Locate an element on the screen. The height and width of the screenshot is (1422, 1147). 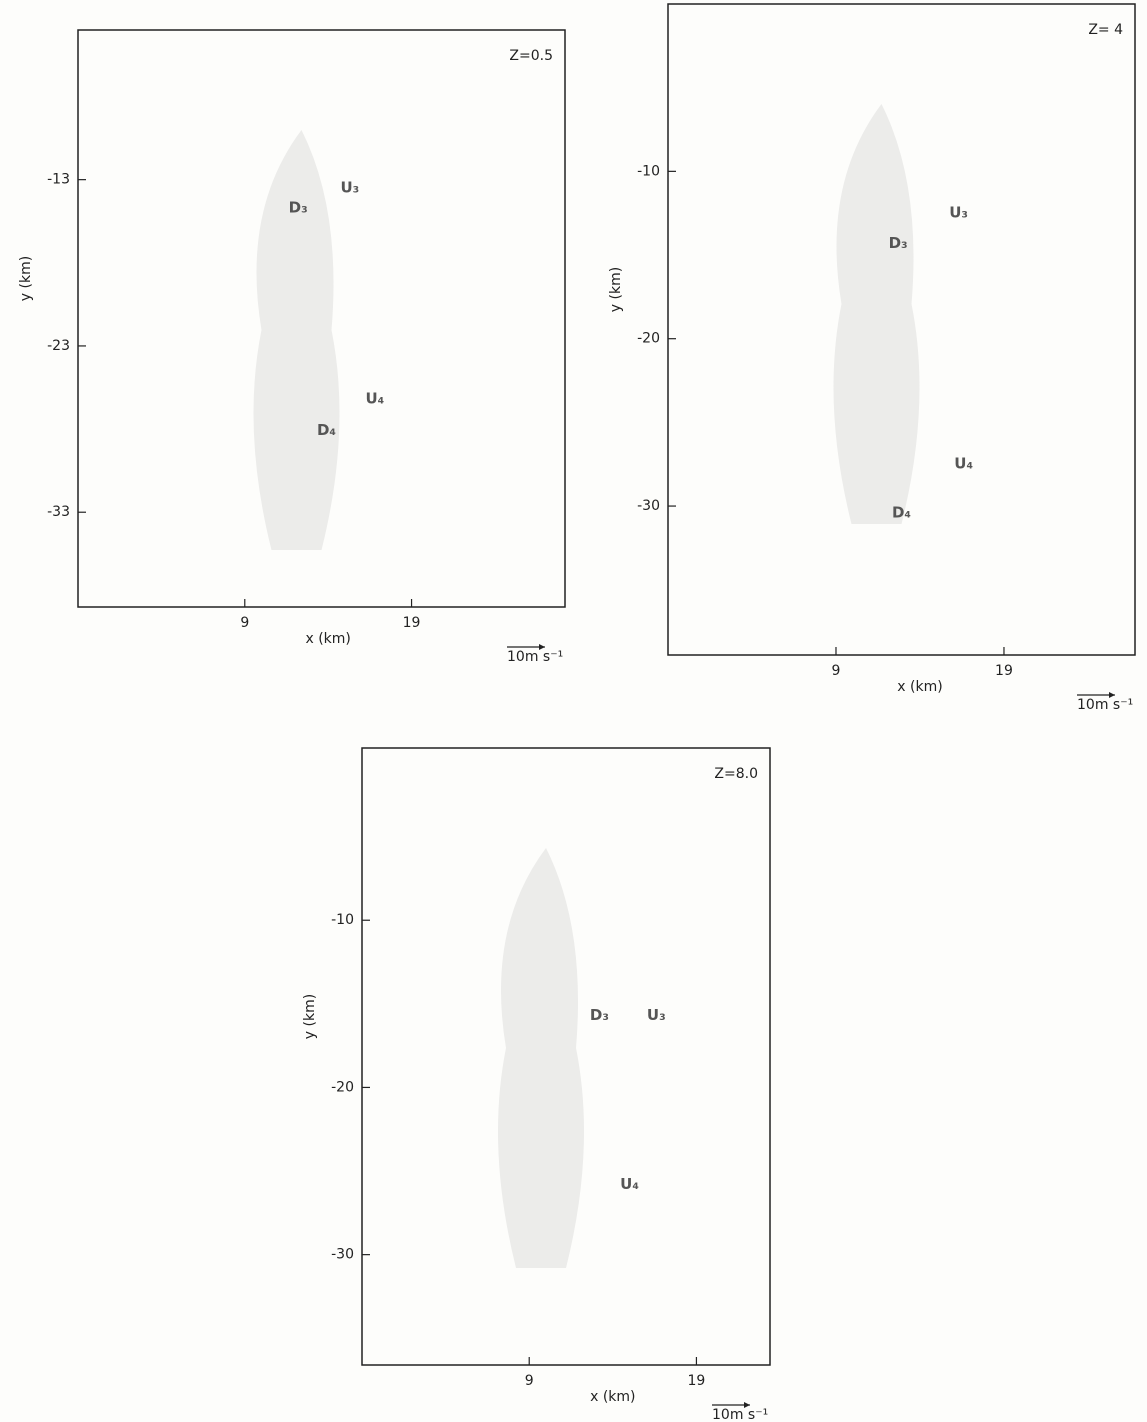
panel-annotation: Z= 4 is located at coordinates (1105, 30).